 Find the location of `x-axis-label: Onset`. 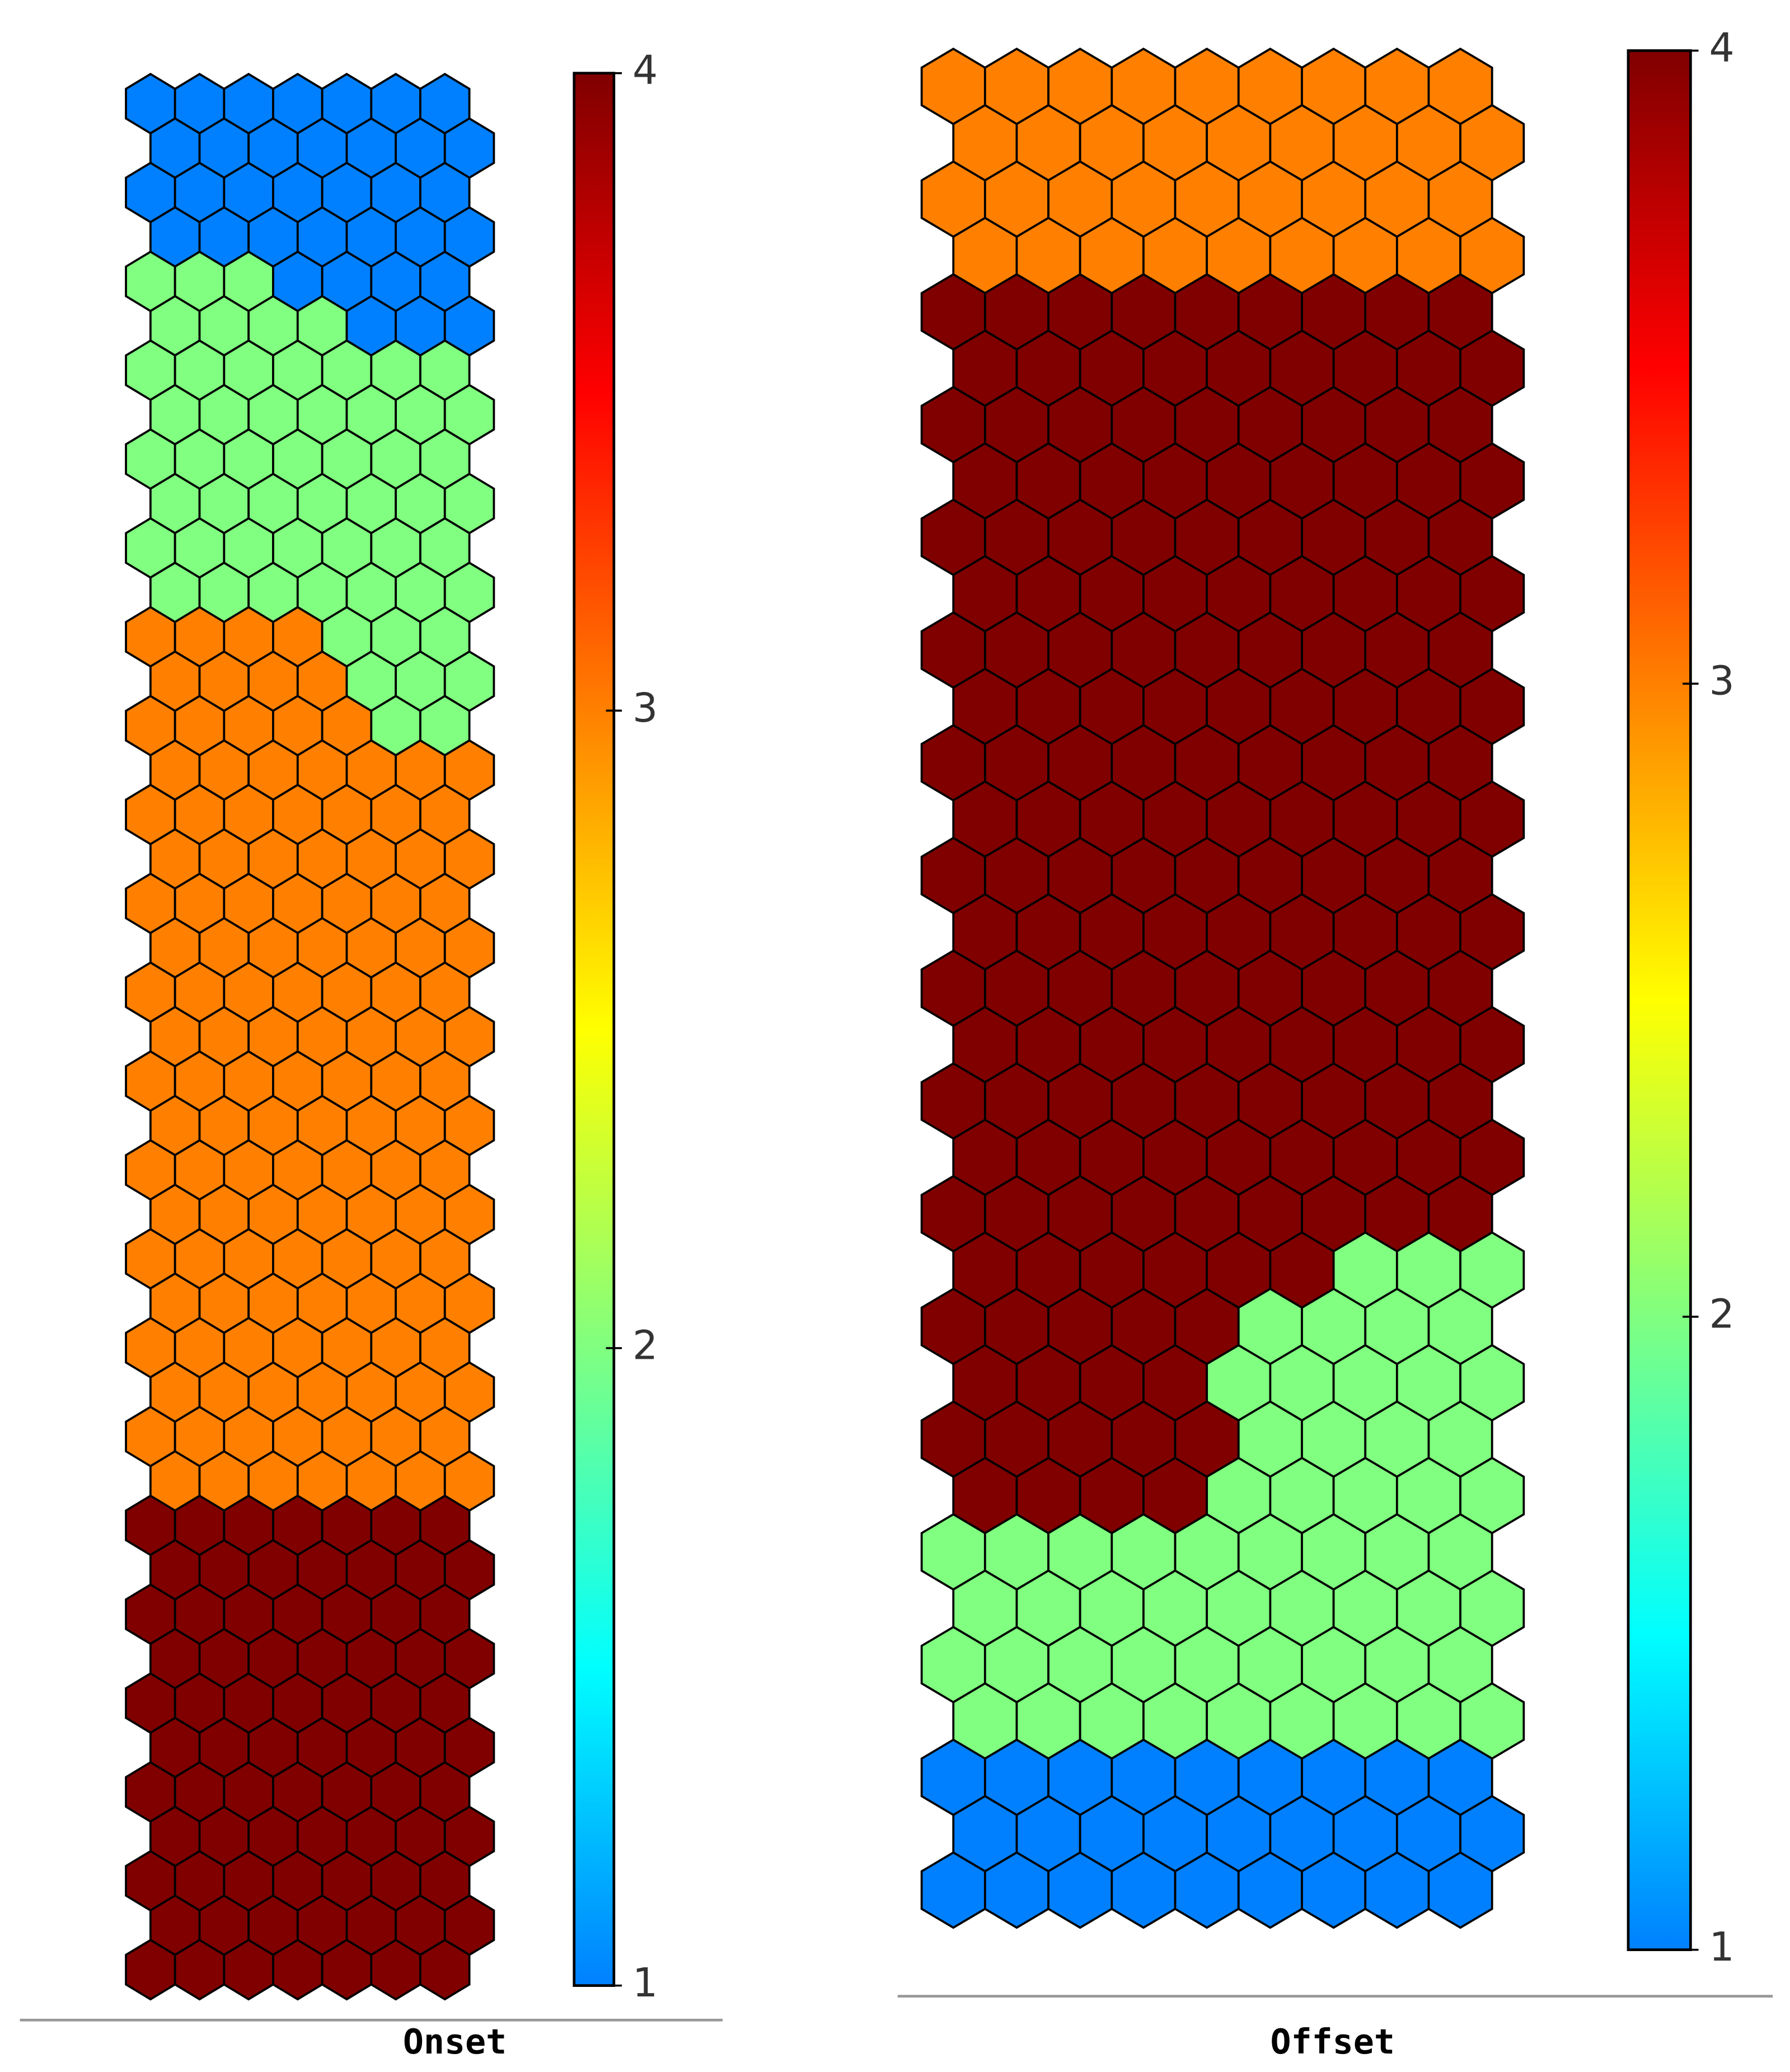

x-axis-label: Onset is located at coordinates (455, 2042).